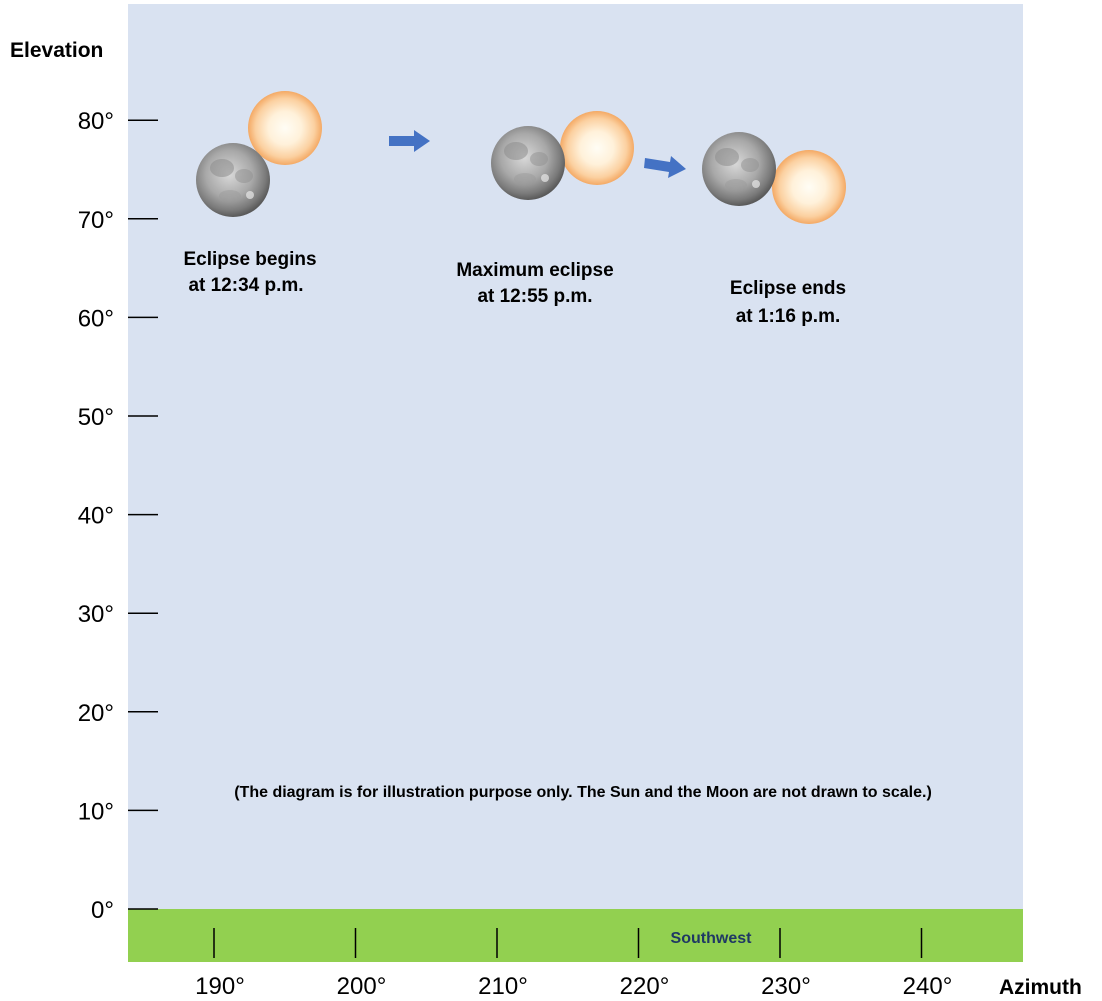 Image resolution: width=1102 pixels, height=1001 pixels. What do you see at coordinates (786, 986) in the screenshot?
I see `x-tick-label: 230°` at bounding box center [786, 986].